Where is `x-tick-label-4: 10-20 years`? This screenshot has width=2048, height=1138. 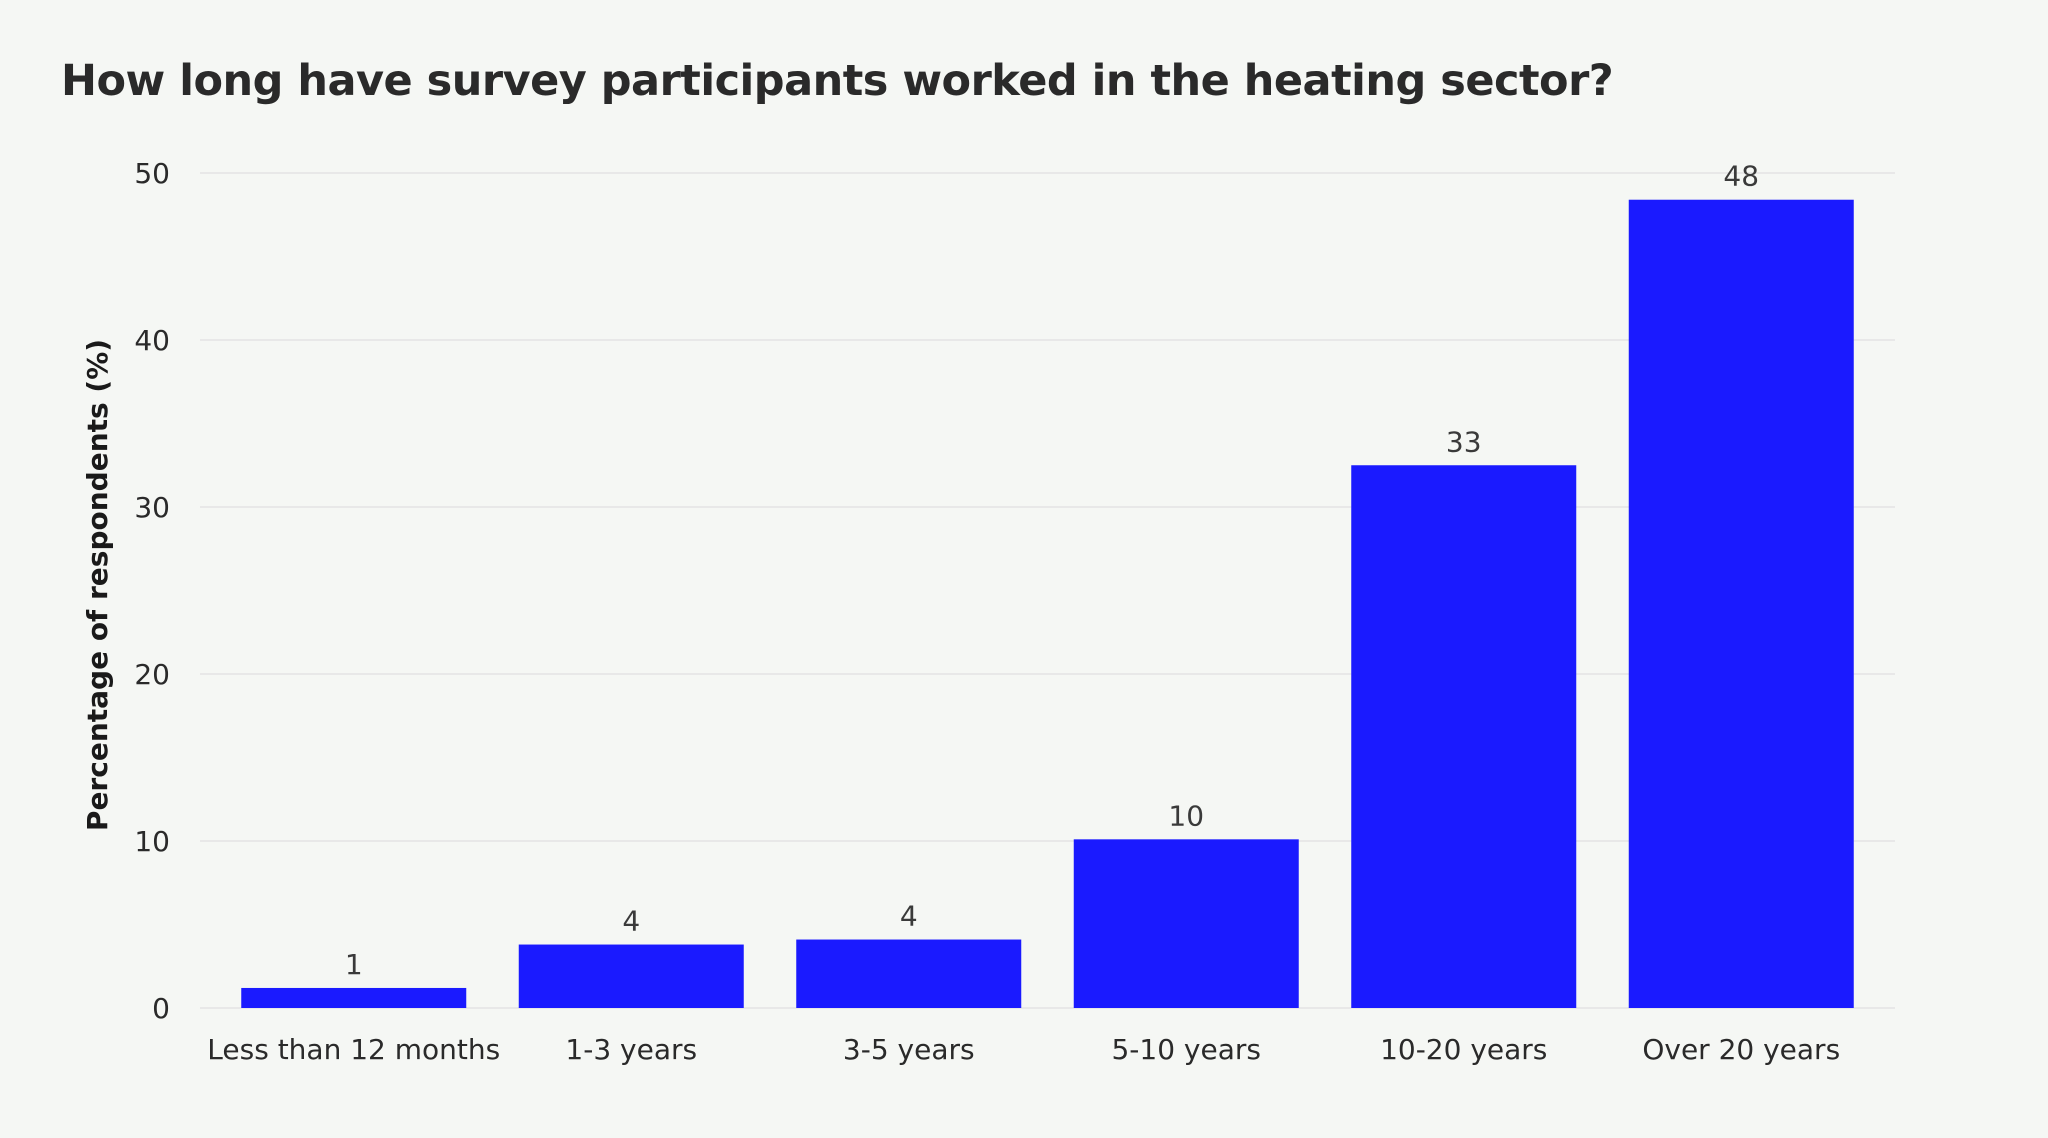
x-tick-label-4: 10-20 years is located at coordinates (1463, 1049).